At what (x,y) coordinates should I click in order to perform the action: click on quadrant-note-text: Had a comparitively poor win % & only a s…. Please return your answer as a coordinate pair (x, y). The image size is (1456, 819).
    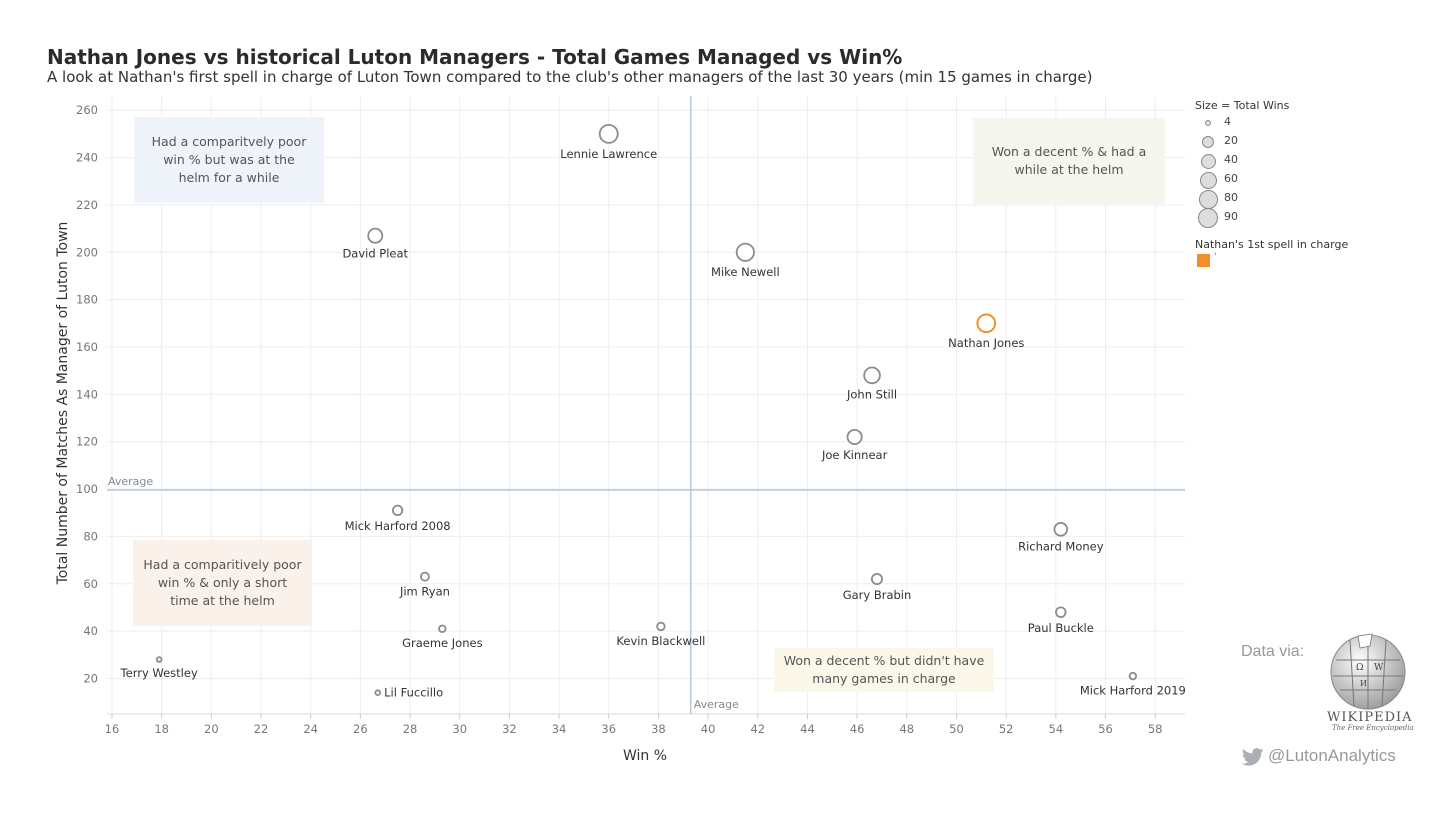
    Looking at the image, I should click on (222, 582).